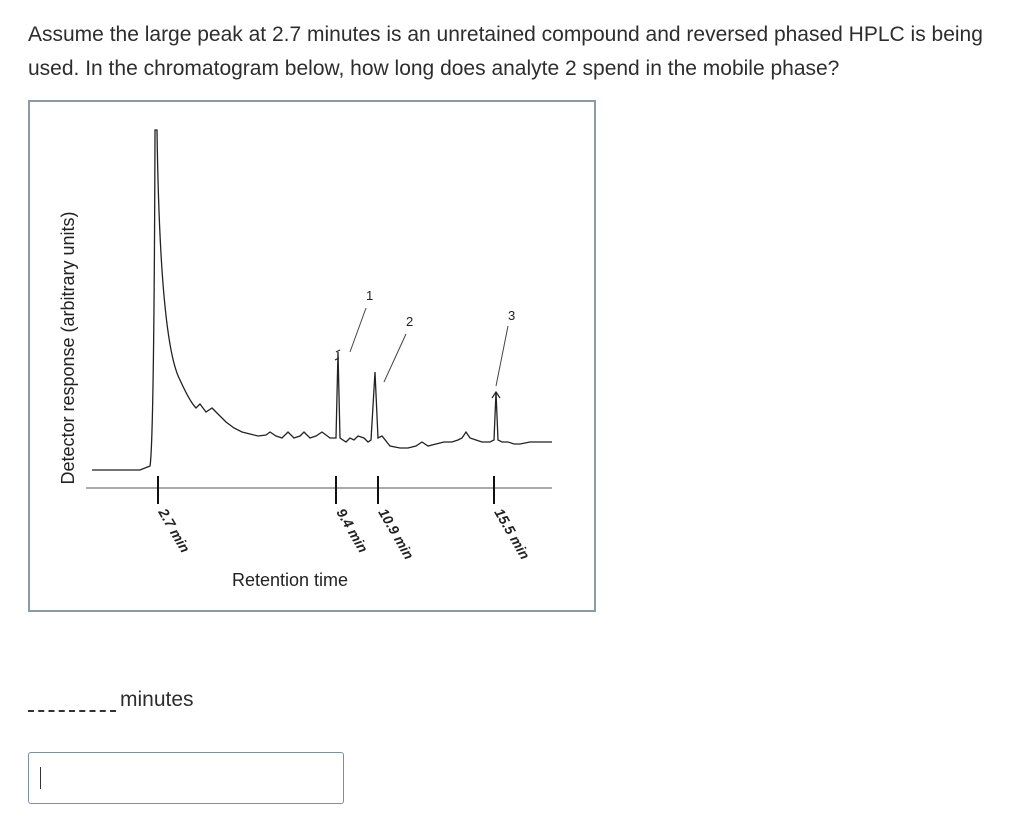 Image resolution: width=1024 pixels, height=836 pixels. I want to click on tick-label-2-7: 2.7 min, so click(174, 530).